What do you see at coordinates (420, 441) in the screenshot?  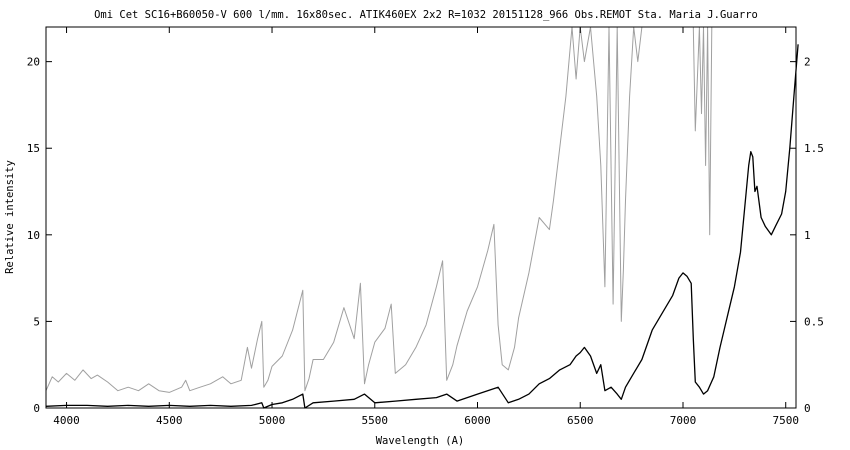 I see `x-axis-label: Wavelength (A)` at bounding box center [420, 441].